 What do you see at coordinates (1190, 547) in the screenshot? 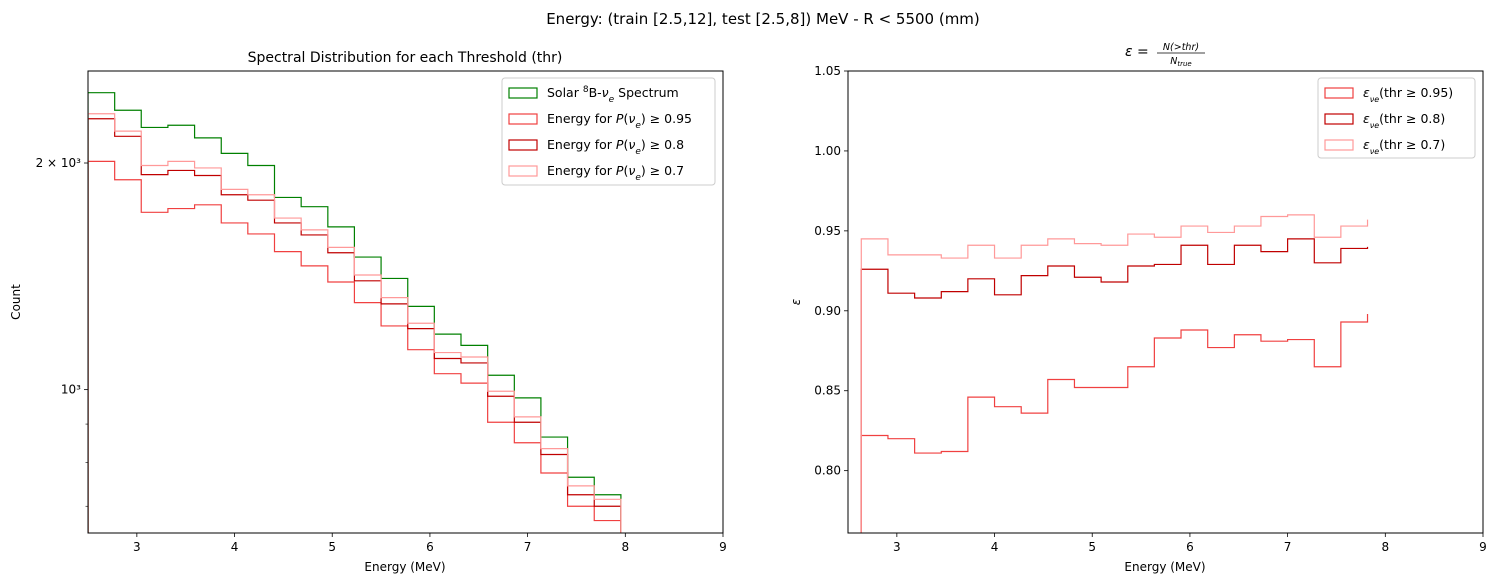
I see `efficiency-x-tick-label: 6` at bounding box center [1190, 547].